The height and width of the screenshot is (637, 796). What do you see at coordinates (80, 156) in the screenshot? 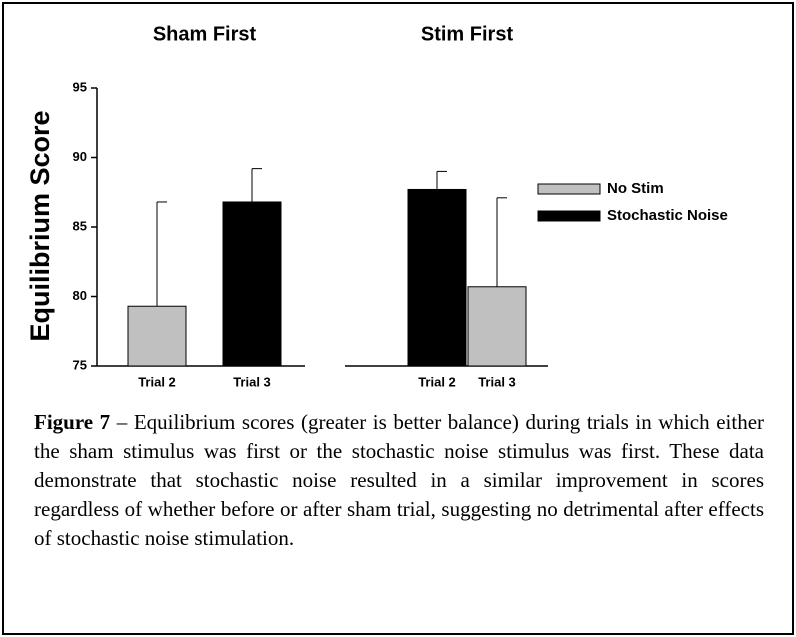
I see `y-tick-label: 90` at bounding box center [80, 156].